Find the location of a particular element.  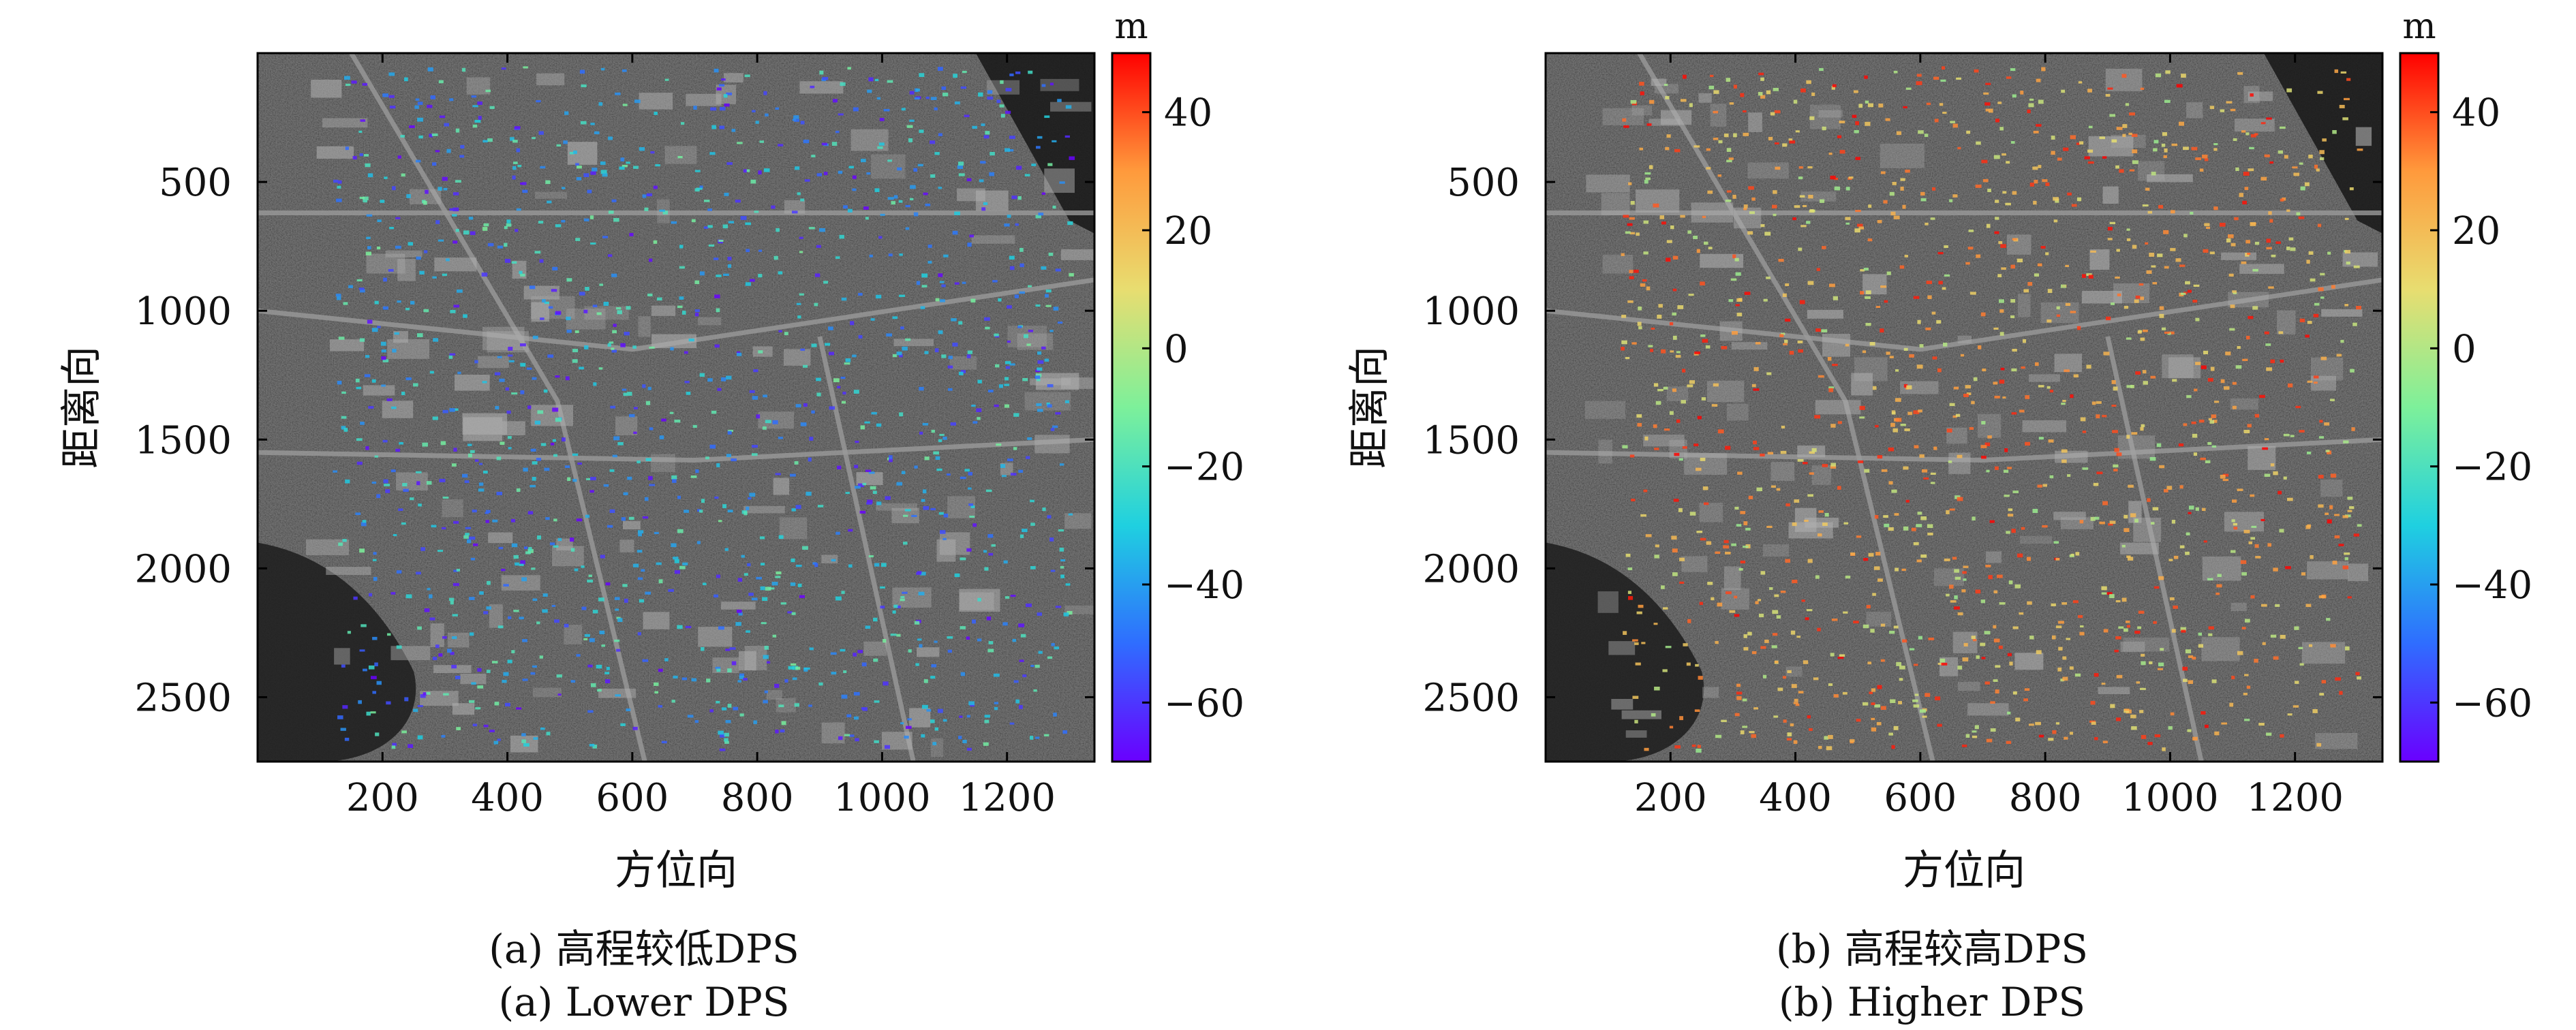

x-tick-label: 800 is located at coordinates (757, 798).